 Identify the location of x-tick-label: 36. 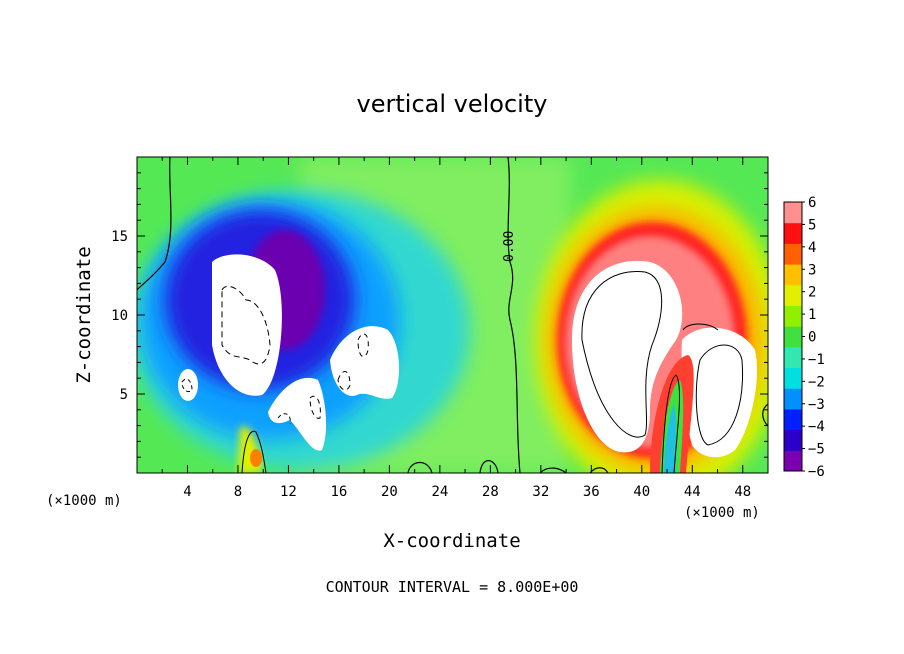
(591, 492).